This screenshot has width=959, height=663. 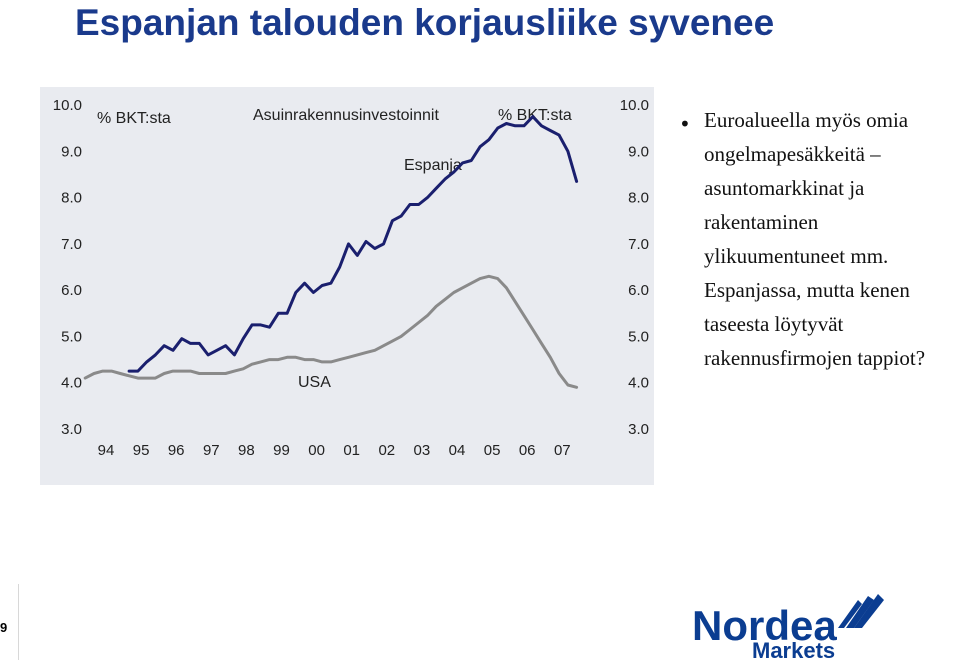 I want to click on x-tick-label: 98, so click(x=246, y=450).